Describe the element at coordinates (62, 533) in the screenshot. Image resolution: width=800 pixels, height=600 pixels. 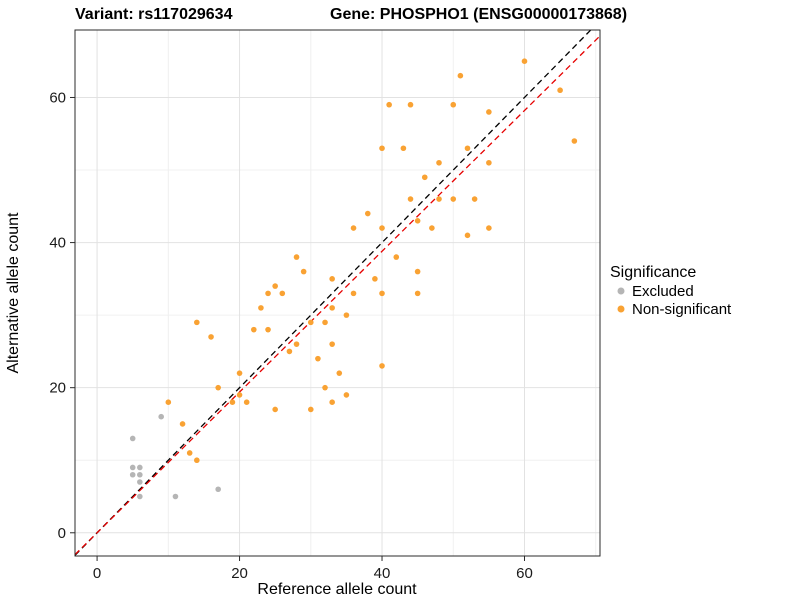
I see `y-tick-label: 0` at that location.